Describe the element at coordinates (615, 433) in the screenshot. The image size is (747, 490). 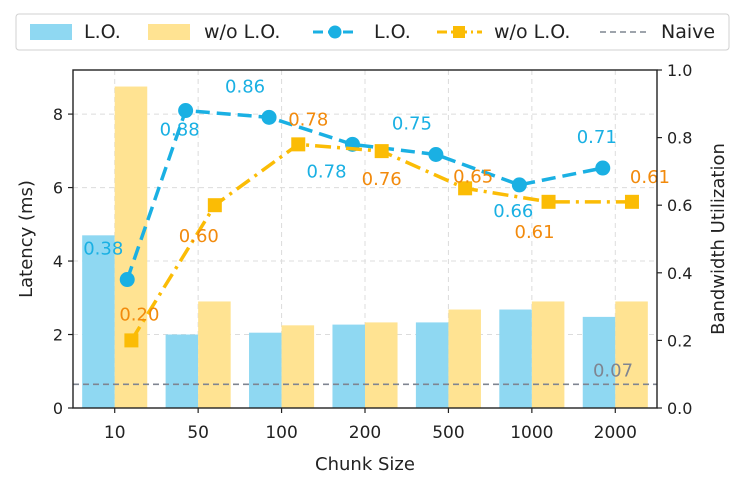
I see `x-tick-label: 2000` at that location.